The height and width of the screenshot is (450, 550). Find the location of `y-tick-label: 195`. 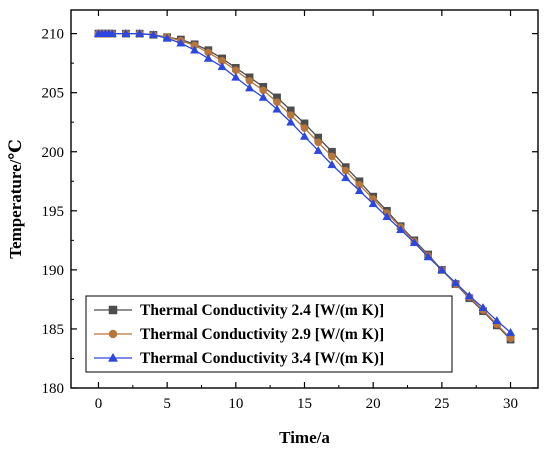

y-tick-label: 195 is located at coordinates (53, 212).